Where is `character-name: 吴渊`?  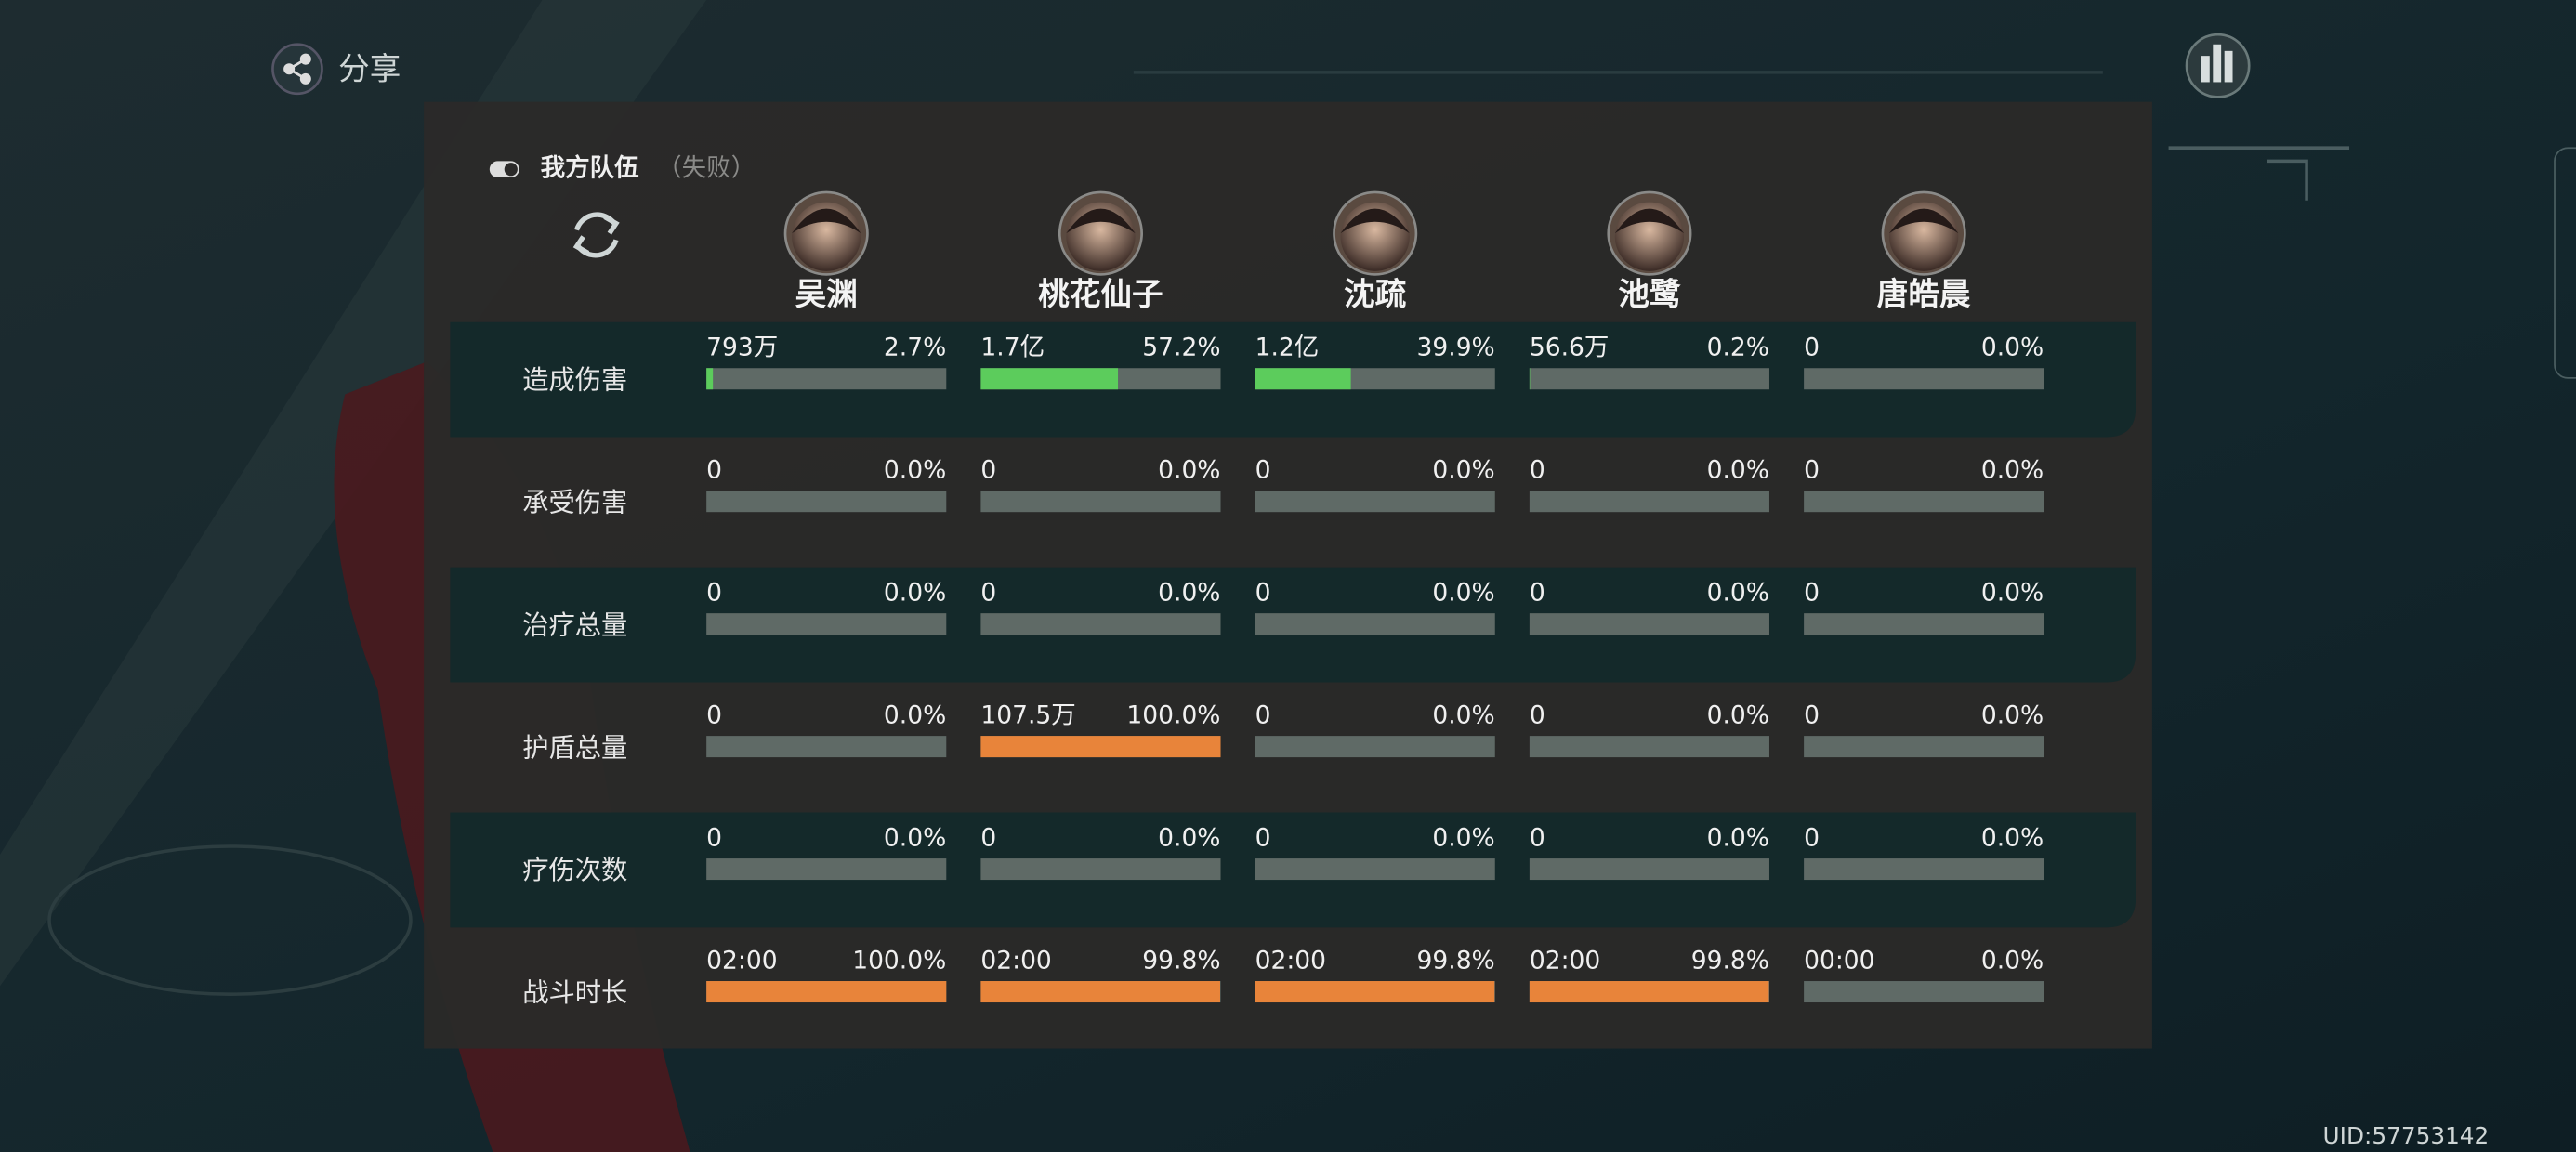 character-name: 吴渊 is located at coordinates (826, 294).